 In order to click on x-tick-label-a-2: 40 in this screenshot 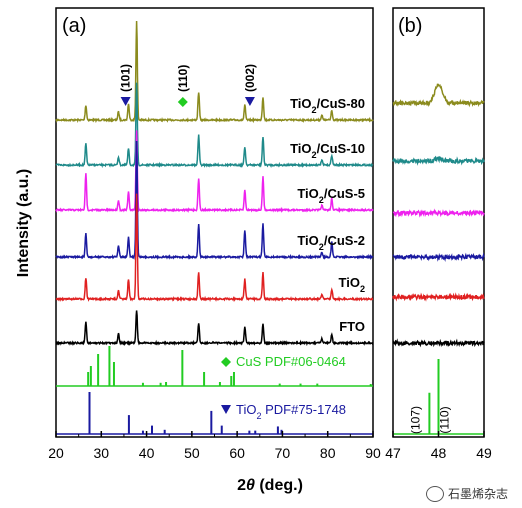, I will do `click(147, 453)`.